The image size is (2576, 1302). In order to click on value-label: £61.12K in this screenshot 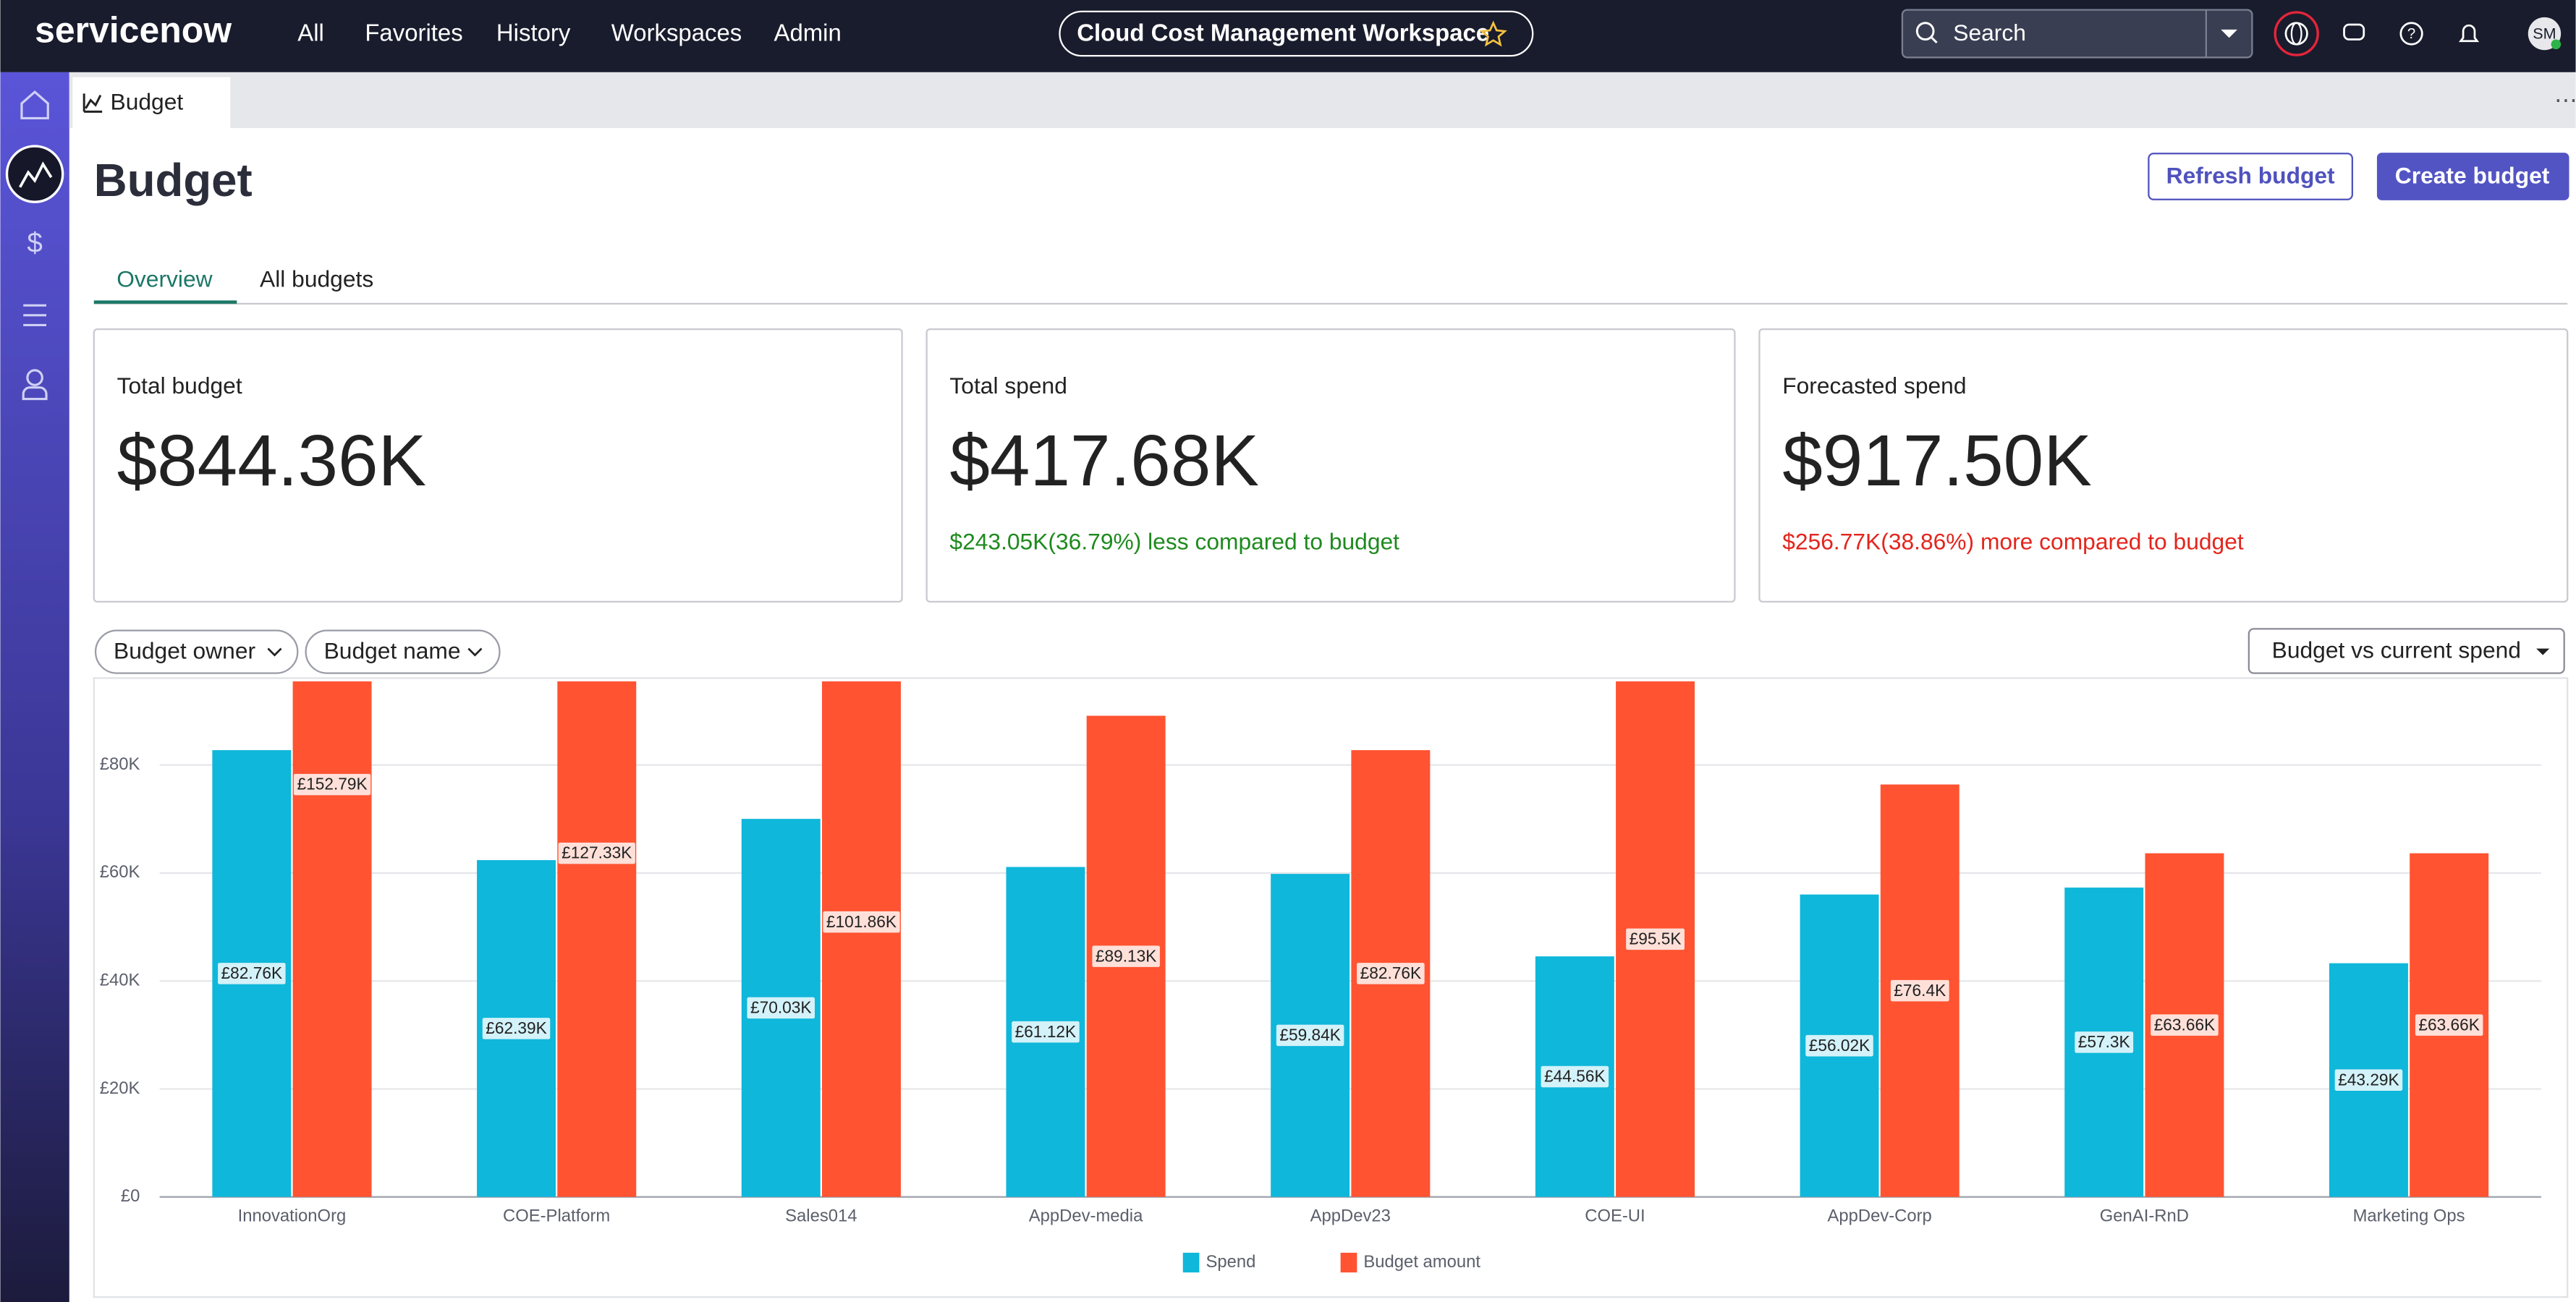, I will do `click(1046, 1031)`.